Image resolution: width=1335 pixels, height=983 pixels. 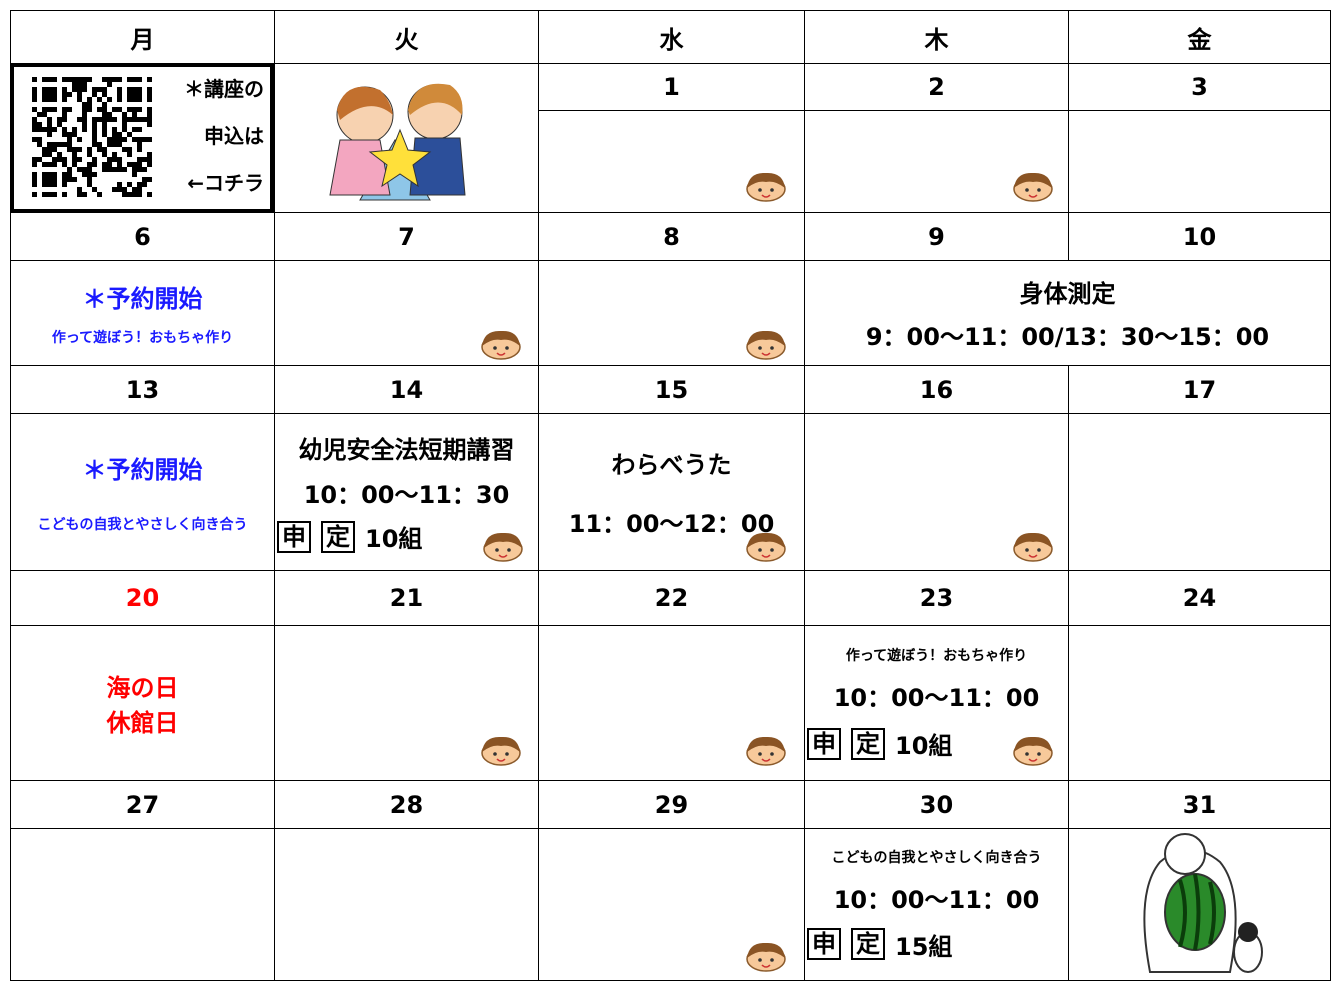 What do you see at coordinates (1199, 37) in the screenshot?
I see `day-header: 金` at bounding box center [1199, 37].